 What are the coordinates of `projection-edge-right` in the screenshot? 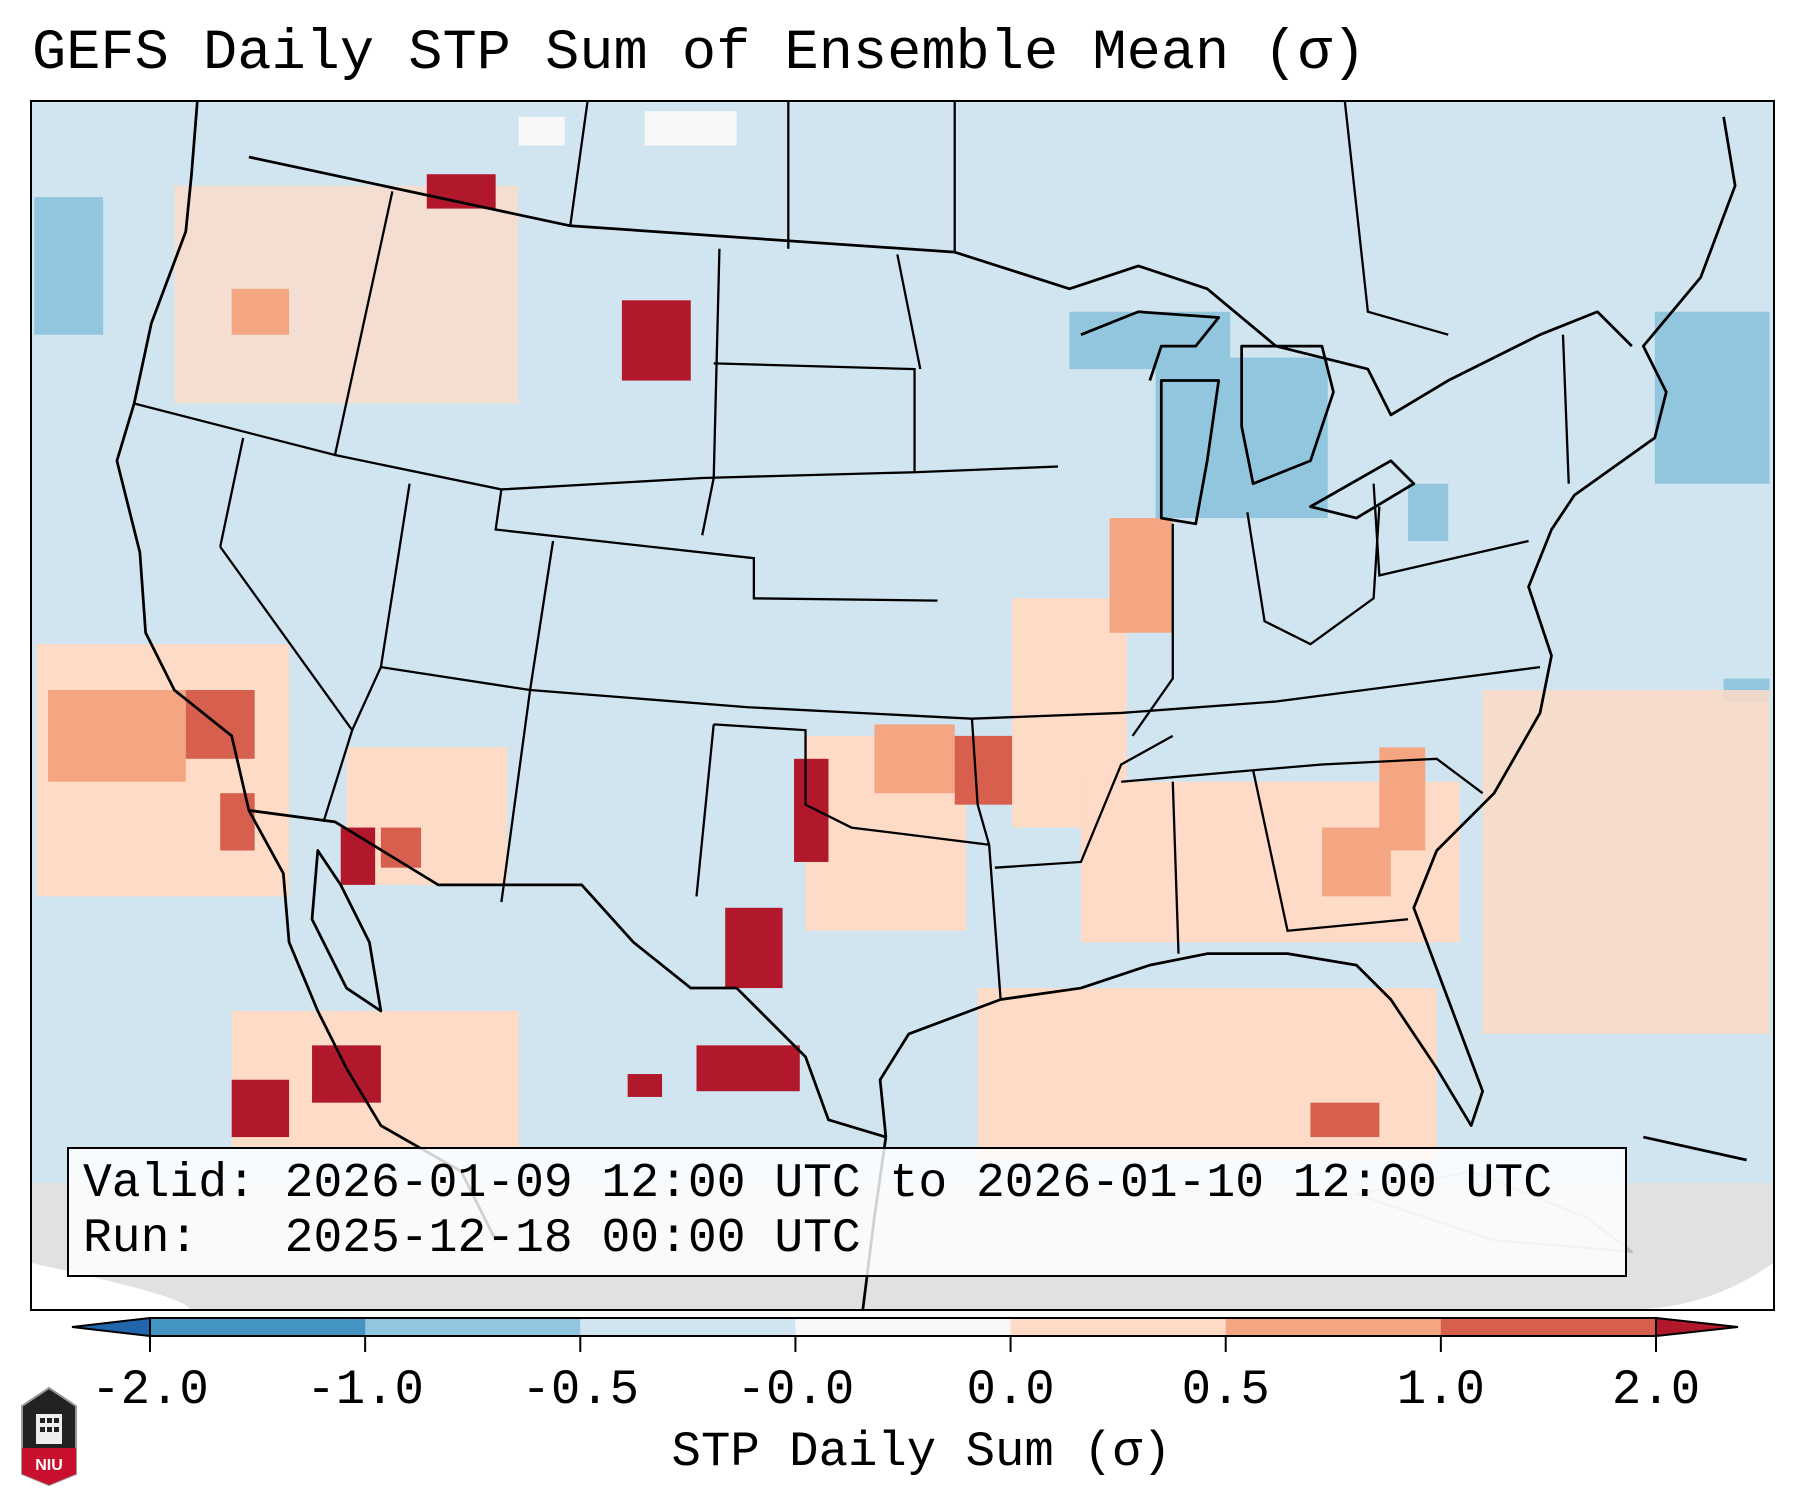 It's located at (1690, 1286).